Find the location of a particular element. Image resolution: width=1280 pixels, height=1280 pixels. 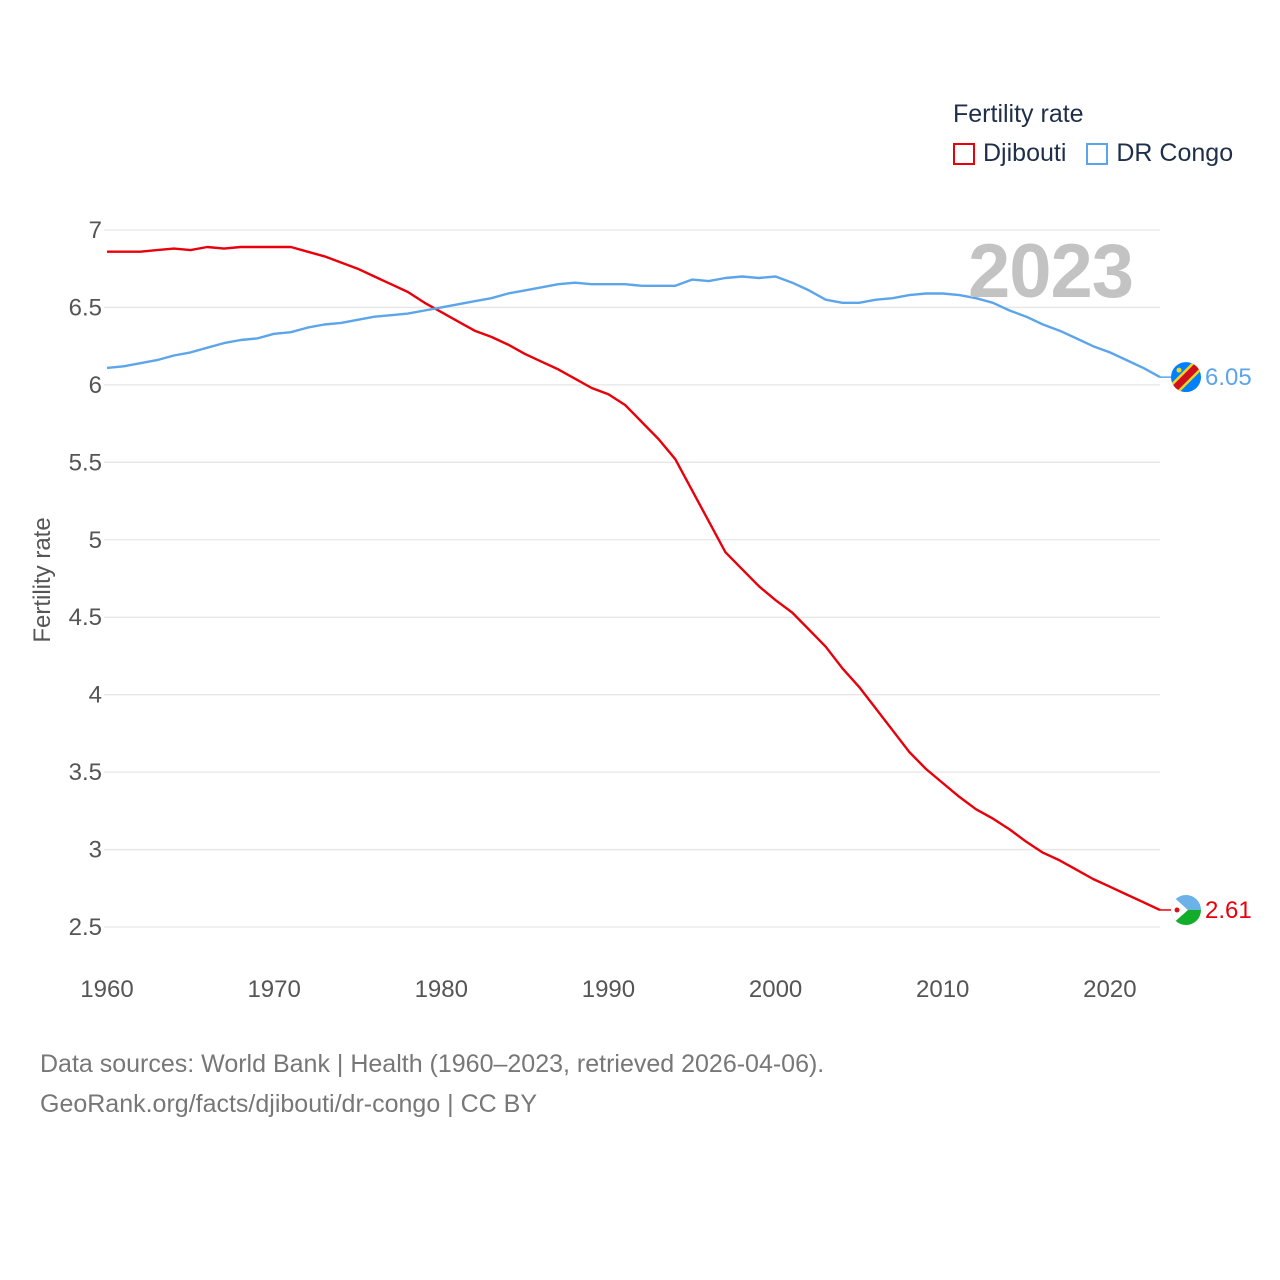

end-value-label: 2.61 is located at coordinates (1228, 910).